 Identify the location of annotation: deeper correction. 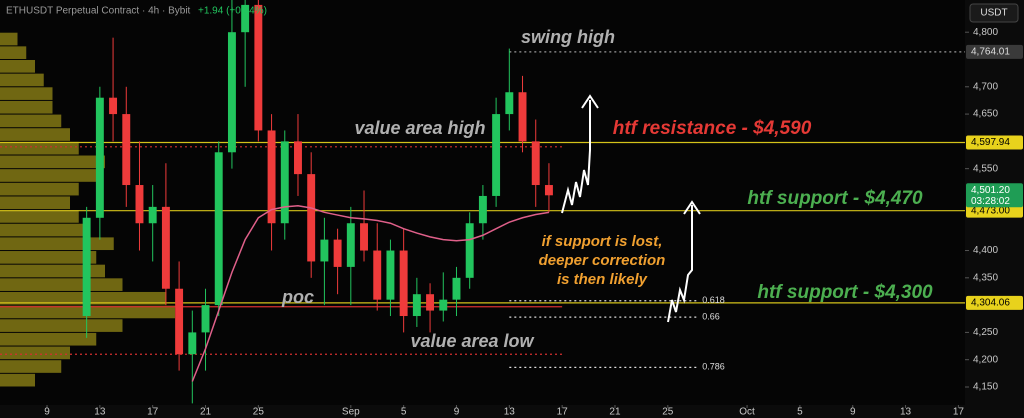
(602, 260).